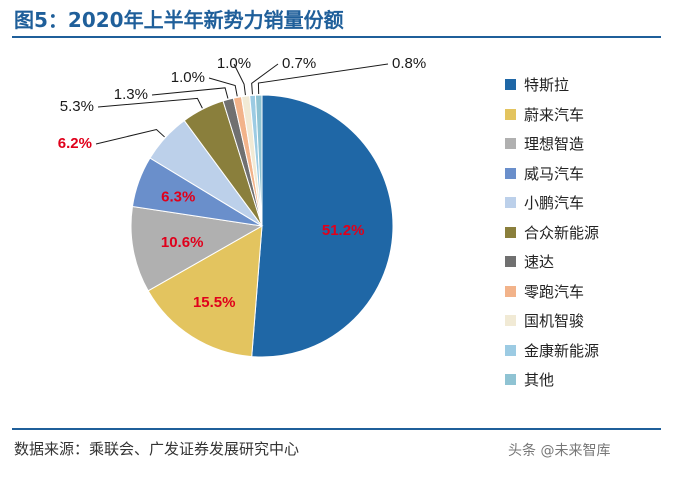 This screenshot has height=477, width=673. Describe the element at coordinates (585, 262) in the screenshot. I see `legend-item: 速达` at that location.